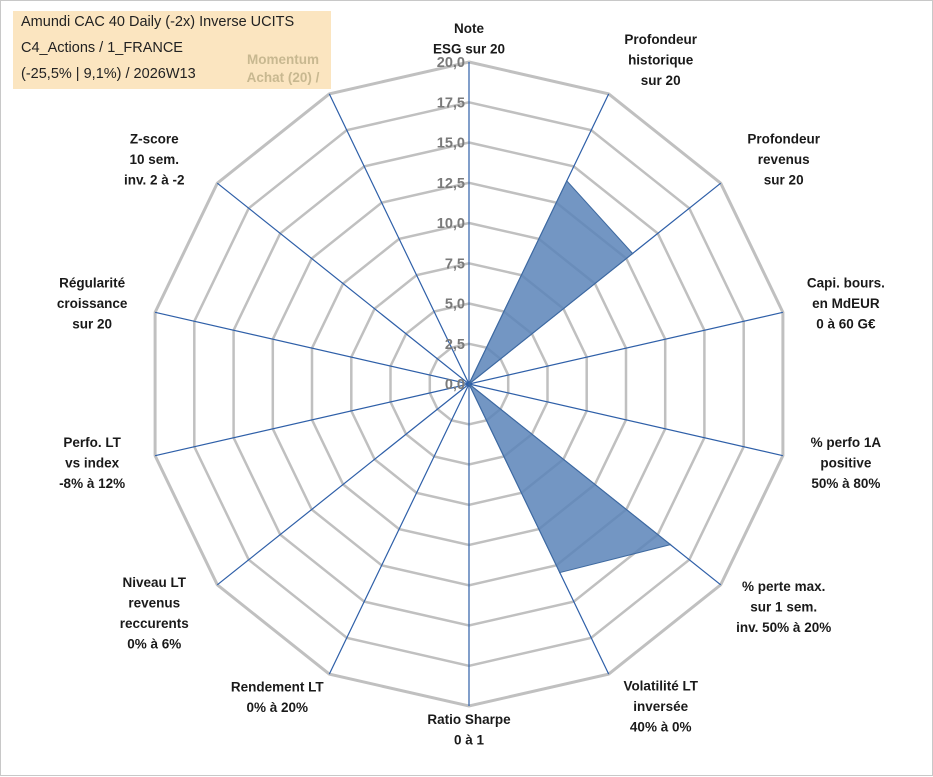  I want to click on axis-label-6-line-1: inversée, so click(660, 706).